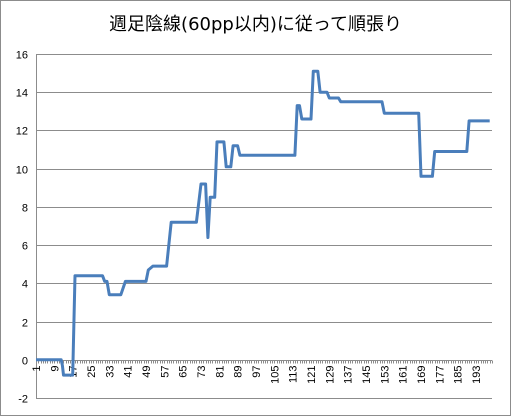 This screenshot has width=511, height=416. I want to click on x-tick-label: 97, so click(257, 372).